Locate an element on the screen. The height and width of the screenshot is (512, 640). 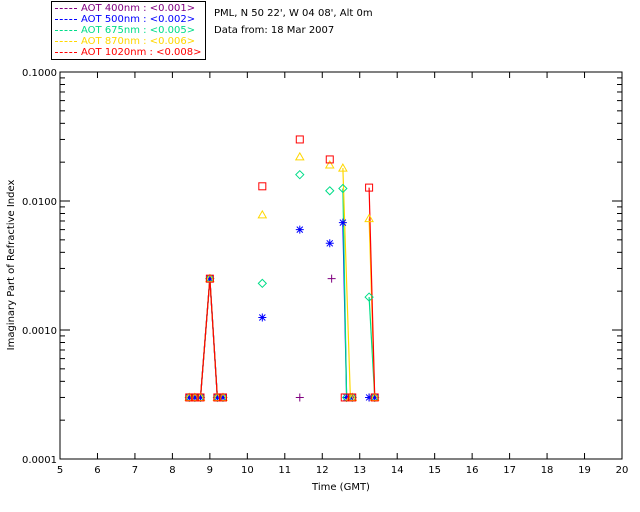
legend-label: AOT 500nm : <0.002> is located at coordinates (138, 19).